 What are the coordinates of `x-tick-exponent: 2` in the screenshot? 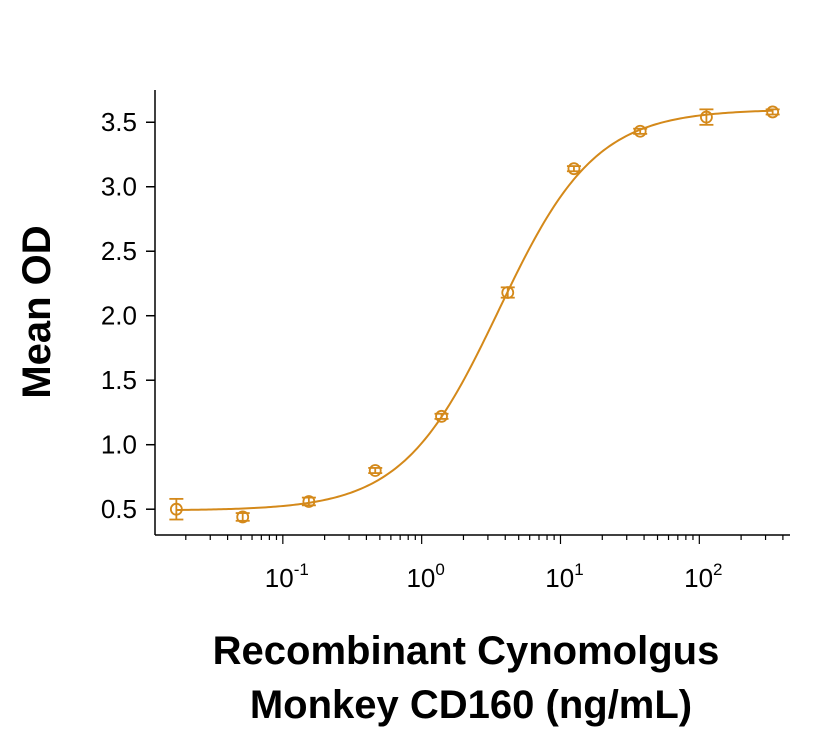 It's located at (717, 569).